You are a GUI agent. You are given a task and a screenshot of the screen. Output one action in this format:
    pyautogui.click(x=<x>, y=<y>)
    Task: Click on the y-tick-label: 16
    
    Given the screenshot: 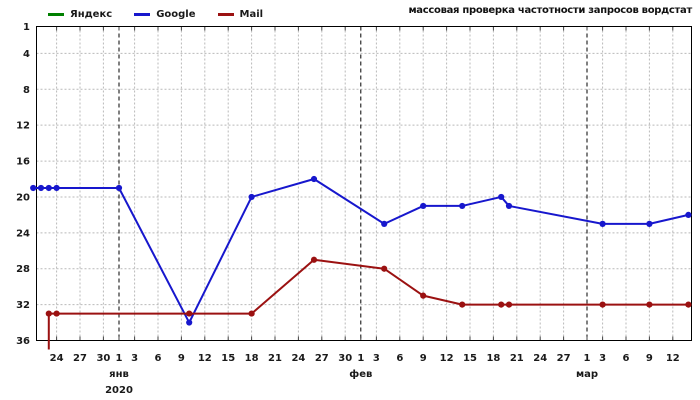 What is the action you would take?
    pyautogui.click(x=23, y=162)
    